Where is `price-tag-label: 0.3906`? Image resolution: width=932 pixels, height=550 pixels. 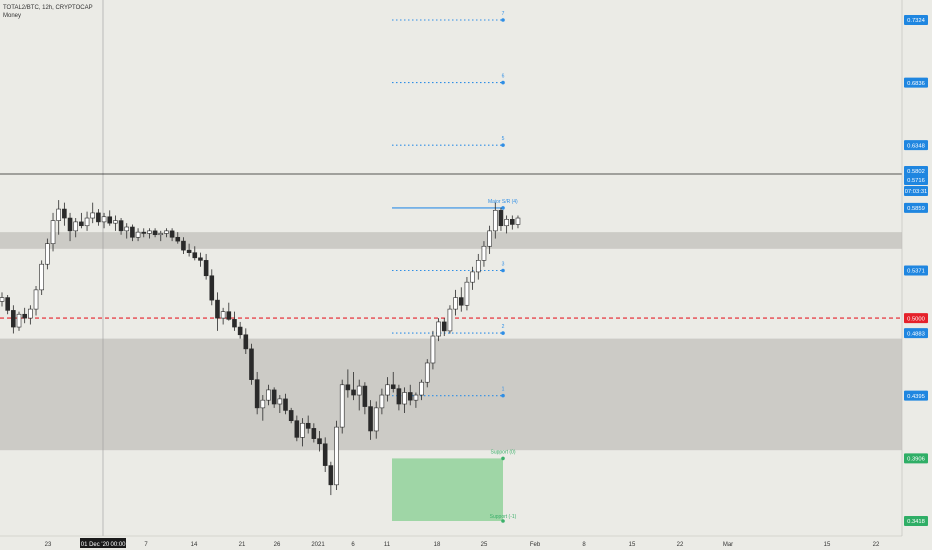
price-tag-label: 0.3906 is located at coordinates (916, 460).